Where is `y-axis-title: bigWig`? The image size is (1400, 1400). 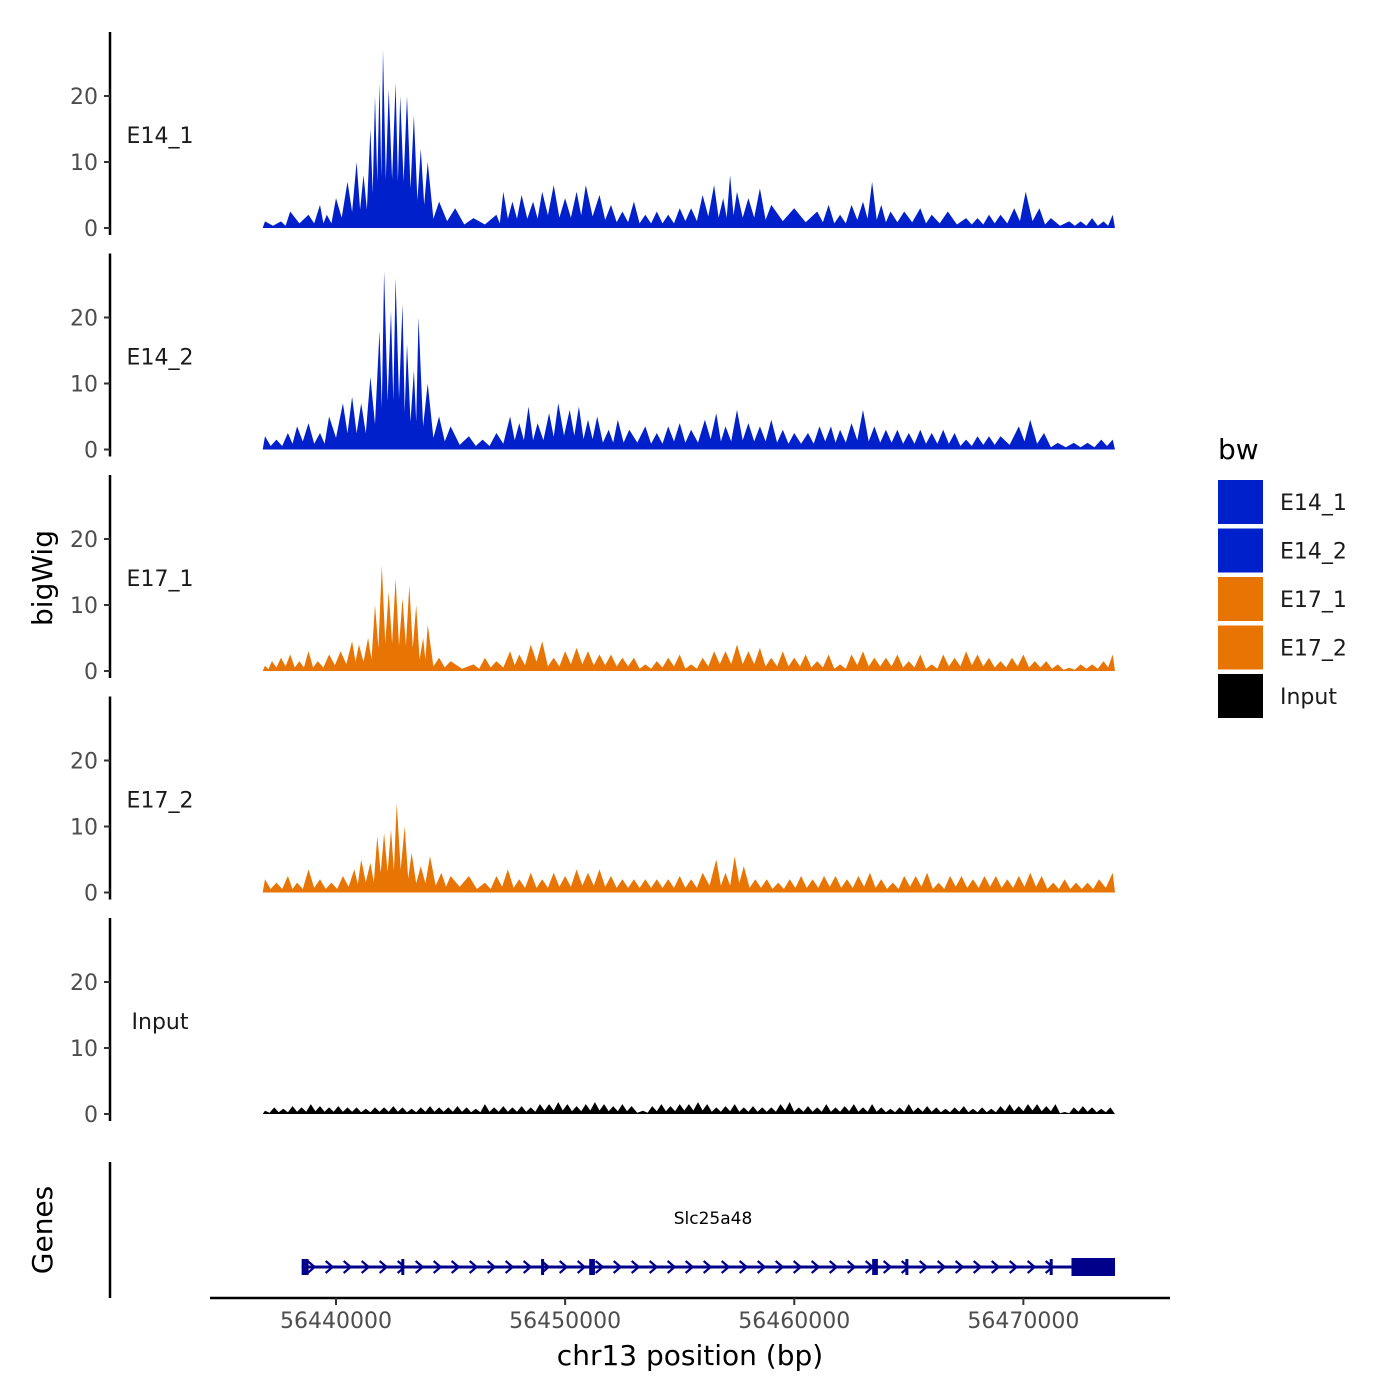 y-axis-title: bigWig is located at coordinates (42, 578).